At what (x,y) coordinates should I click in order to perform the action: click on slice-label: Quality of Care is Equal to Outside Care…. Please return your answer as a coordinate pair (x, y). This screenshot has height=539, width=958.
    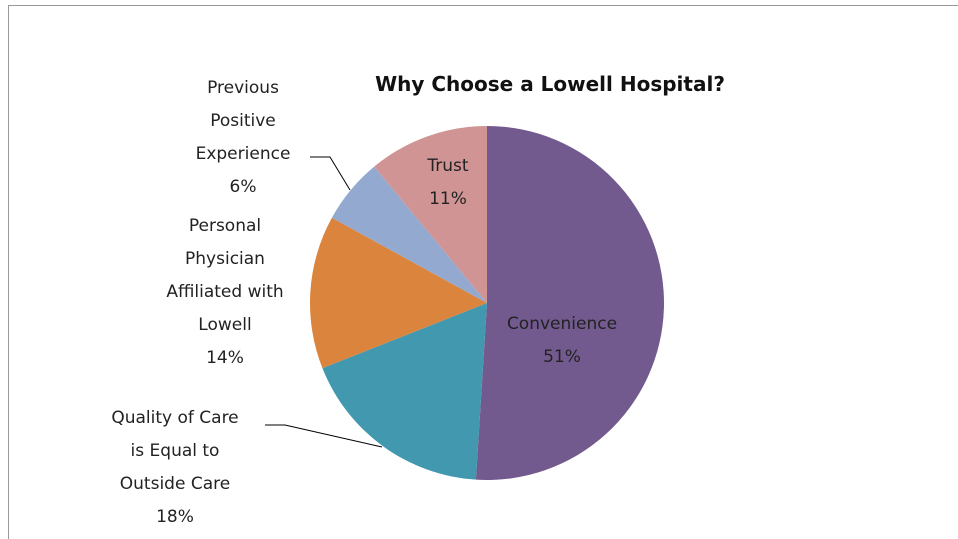
    Looking at the image, I should click on (175, 468).